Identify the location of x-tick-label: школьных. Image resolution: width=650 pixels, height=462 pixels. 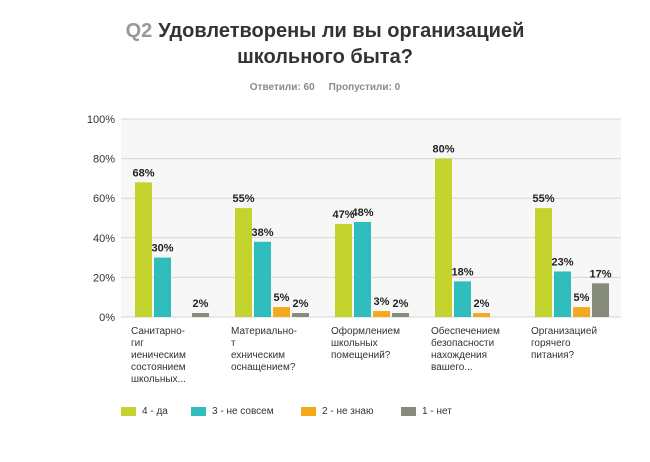
(354, 343).